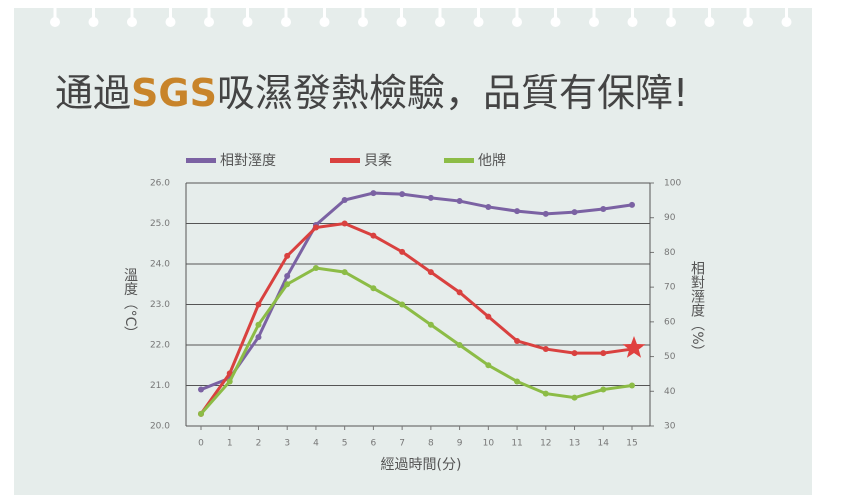  Describe the element at coordinates (160, 184) in the screenshot. I see `y-tick-label: 26.0` at that location.